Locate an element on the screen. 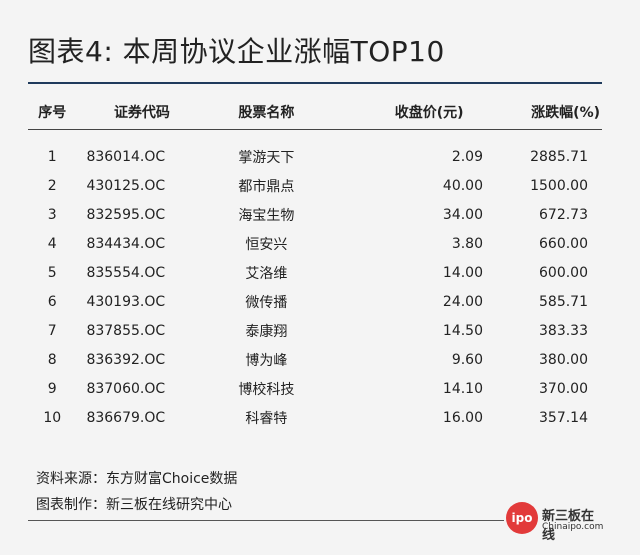  cell-change: 660.00 is located at coordinates (563, 243).